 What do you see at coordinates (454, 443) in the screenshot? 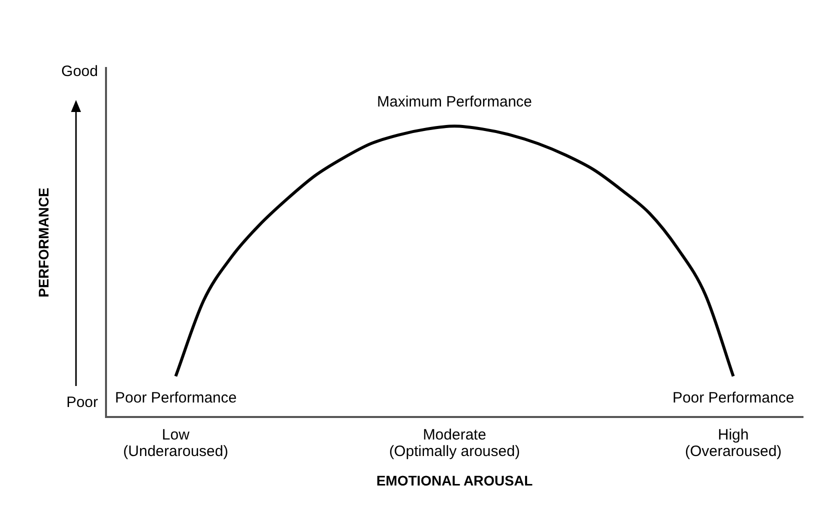
I see `x-tick-label: Moderate (Optimally aroused)` at bounding box center [454, 443].